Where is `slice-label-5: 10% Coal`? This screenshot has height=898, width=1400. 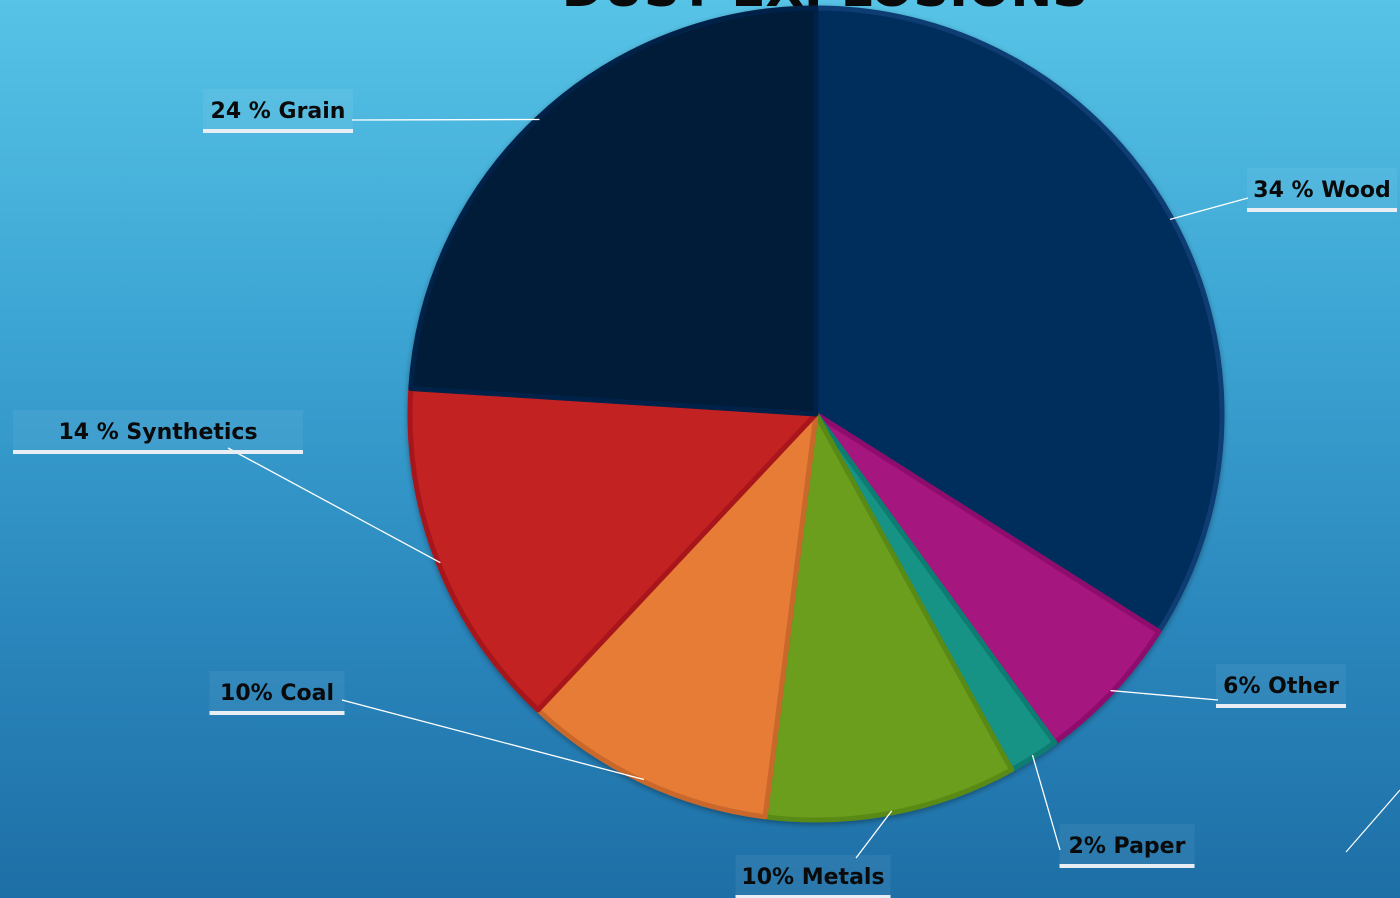
slice-label-5: 10% Coal is located at coordinates (277, 693).